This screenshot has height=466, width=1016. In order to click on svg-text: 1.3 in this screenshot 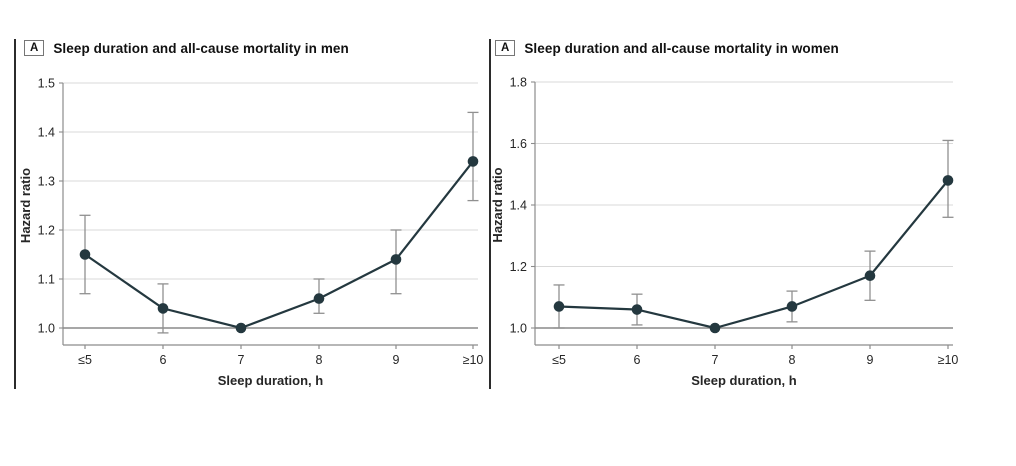, I will do `click(46, 182)`.